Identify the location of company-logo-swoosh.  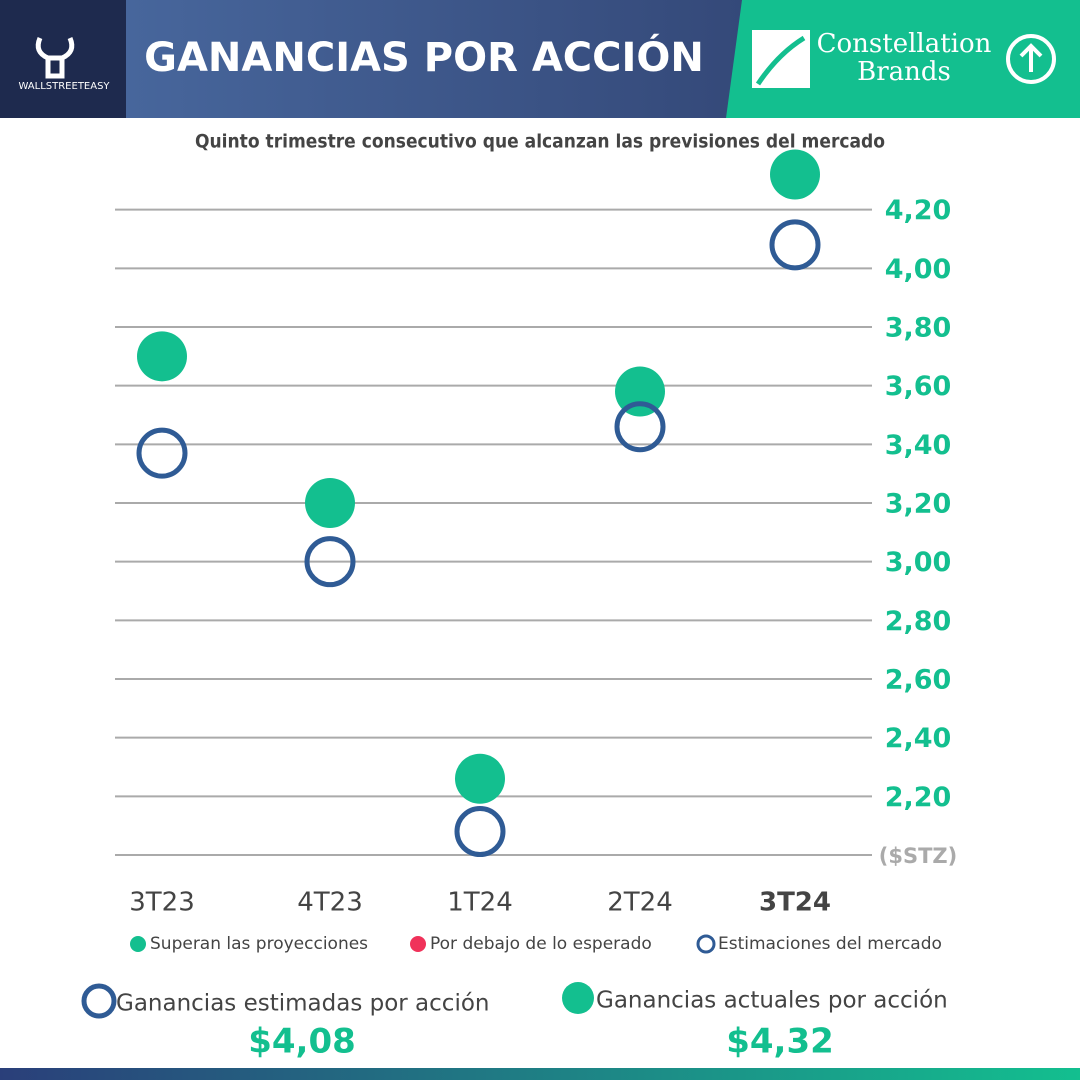
(780, 60).